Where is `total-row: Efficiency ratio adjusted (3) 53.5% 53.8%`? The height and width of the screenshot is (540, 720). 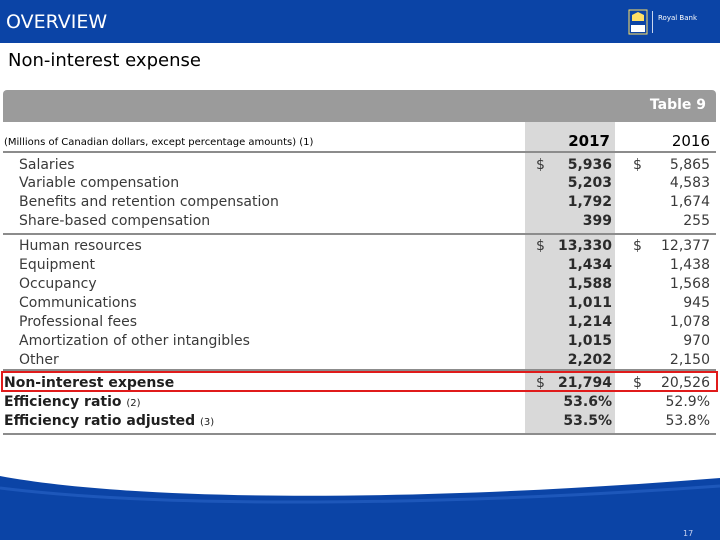 total-row: Efficiency ratio adjusted (3) 53.5% 53.8% is located at coordinates (360, 421).